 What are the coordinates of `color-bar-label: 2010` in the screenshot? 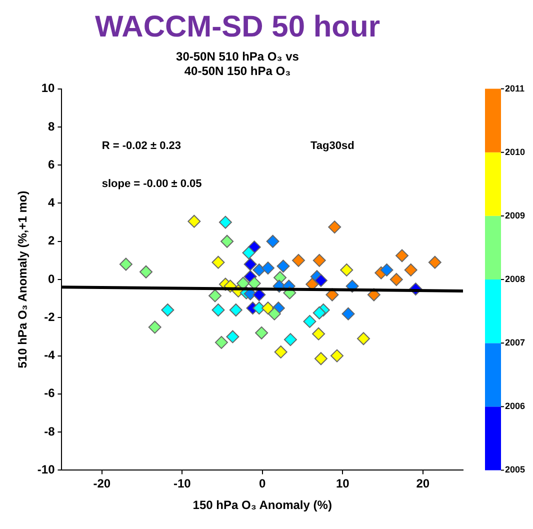 It's located at (515, 151).